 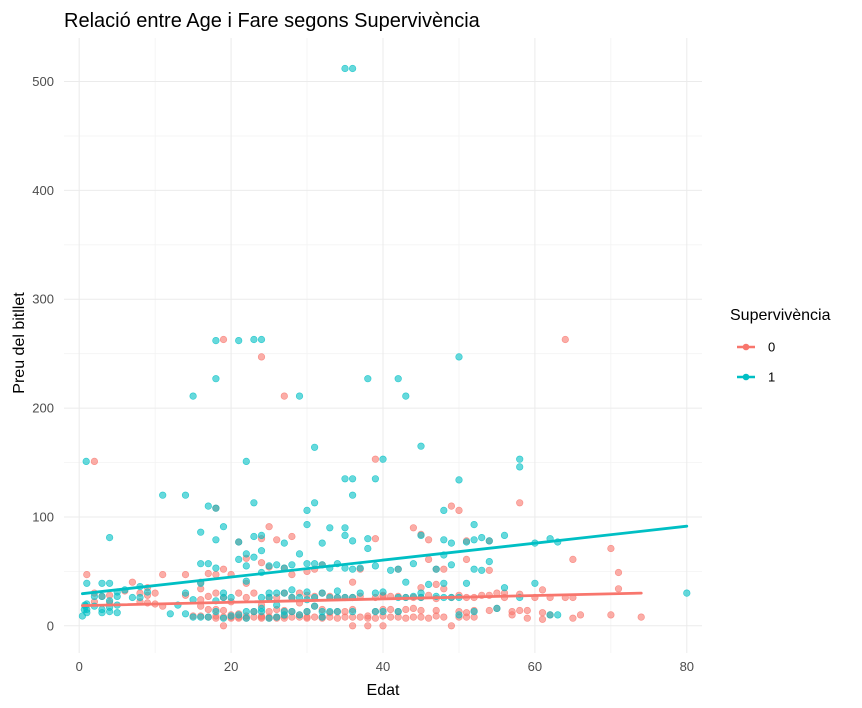 I want to click on x-tick-labels: 0 20 40 60 80, so click(x=385, y=666).